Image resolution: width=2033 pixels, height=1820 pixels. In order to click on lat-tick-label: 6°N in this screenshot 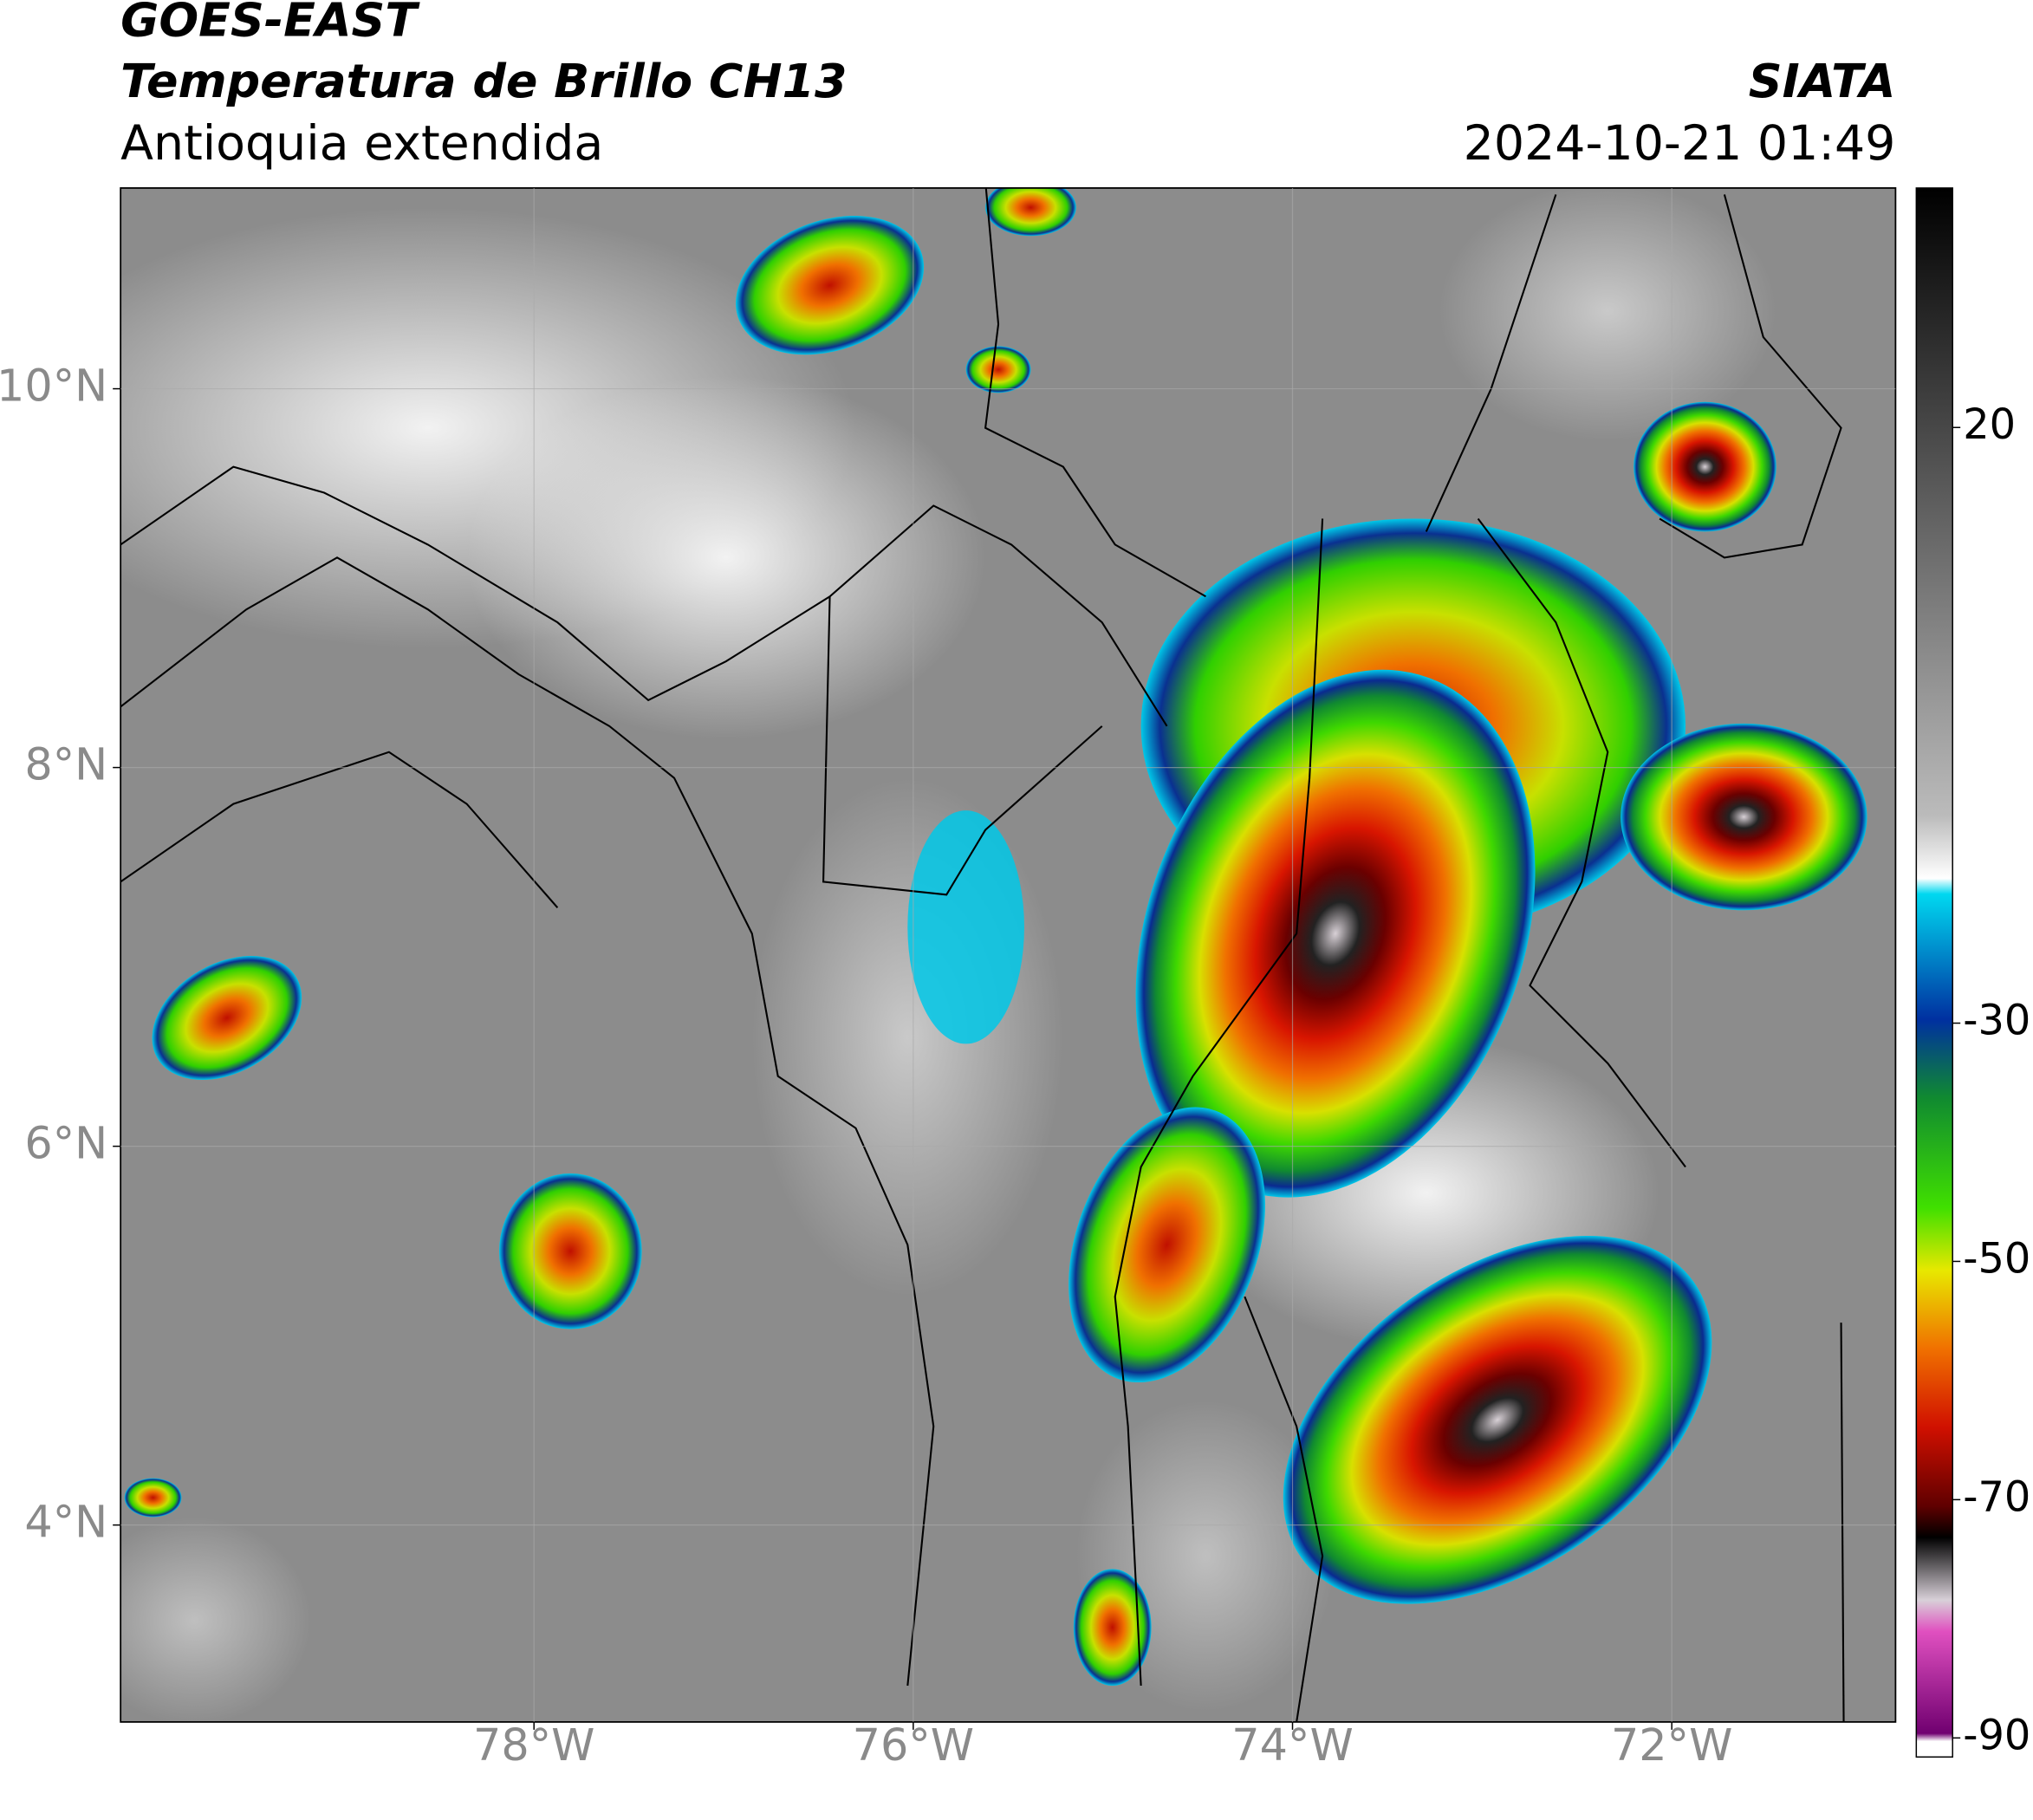, I will do `click(65, 1143)`.